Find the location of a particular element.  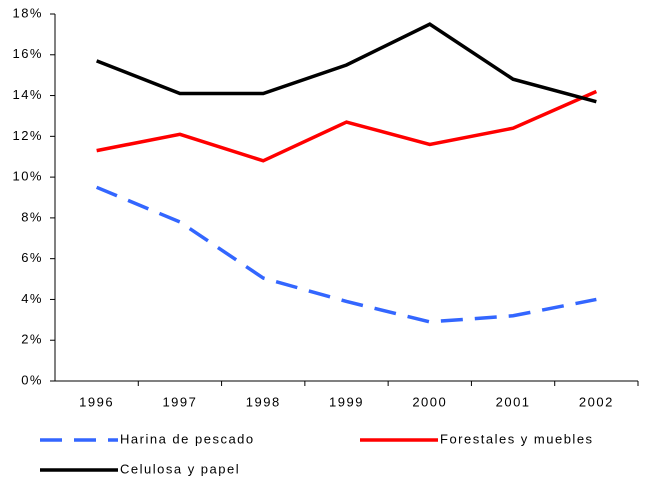

legend-label: Forestales y muebles is located at coordinates (517, 438).